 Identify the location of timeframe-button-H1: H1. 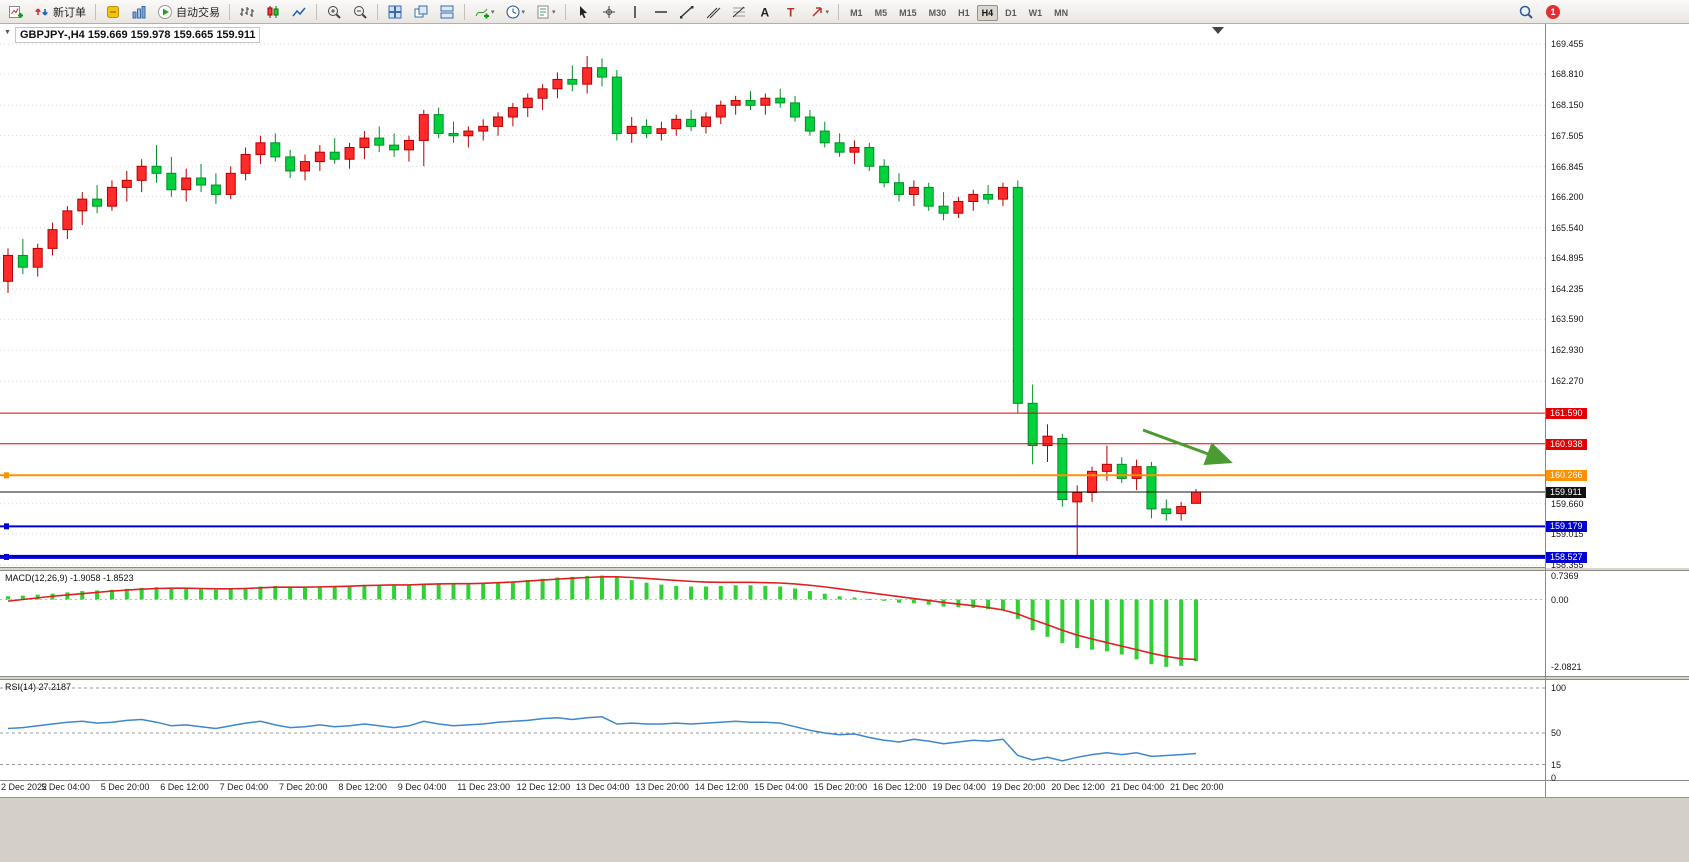
(964, 13).